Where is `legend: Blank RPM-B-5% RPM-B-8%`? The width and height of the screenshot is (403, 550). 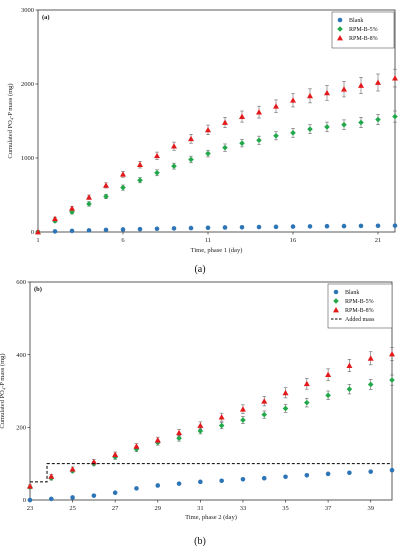 legend: Blank RPM-B-5% RPM-B-8% is located at coordinates (363, 30).